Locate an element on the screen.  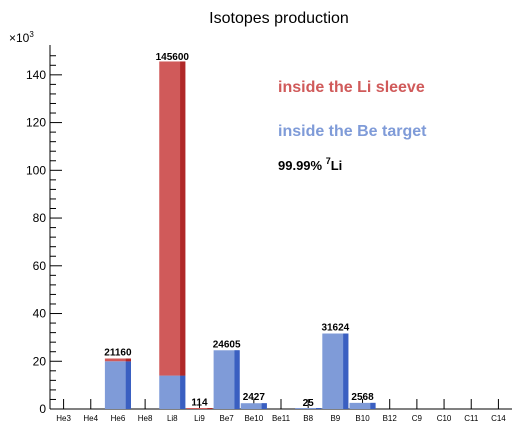
x-tick-label-b9: B9 is located at coordinates (335, 418).